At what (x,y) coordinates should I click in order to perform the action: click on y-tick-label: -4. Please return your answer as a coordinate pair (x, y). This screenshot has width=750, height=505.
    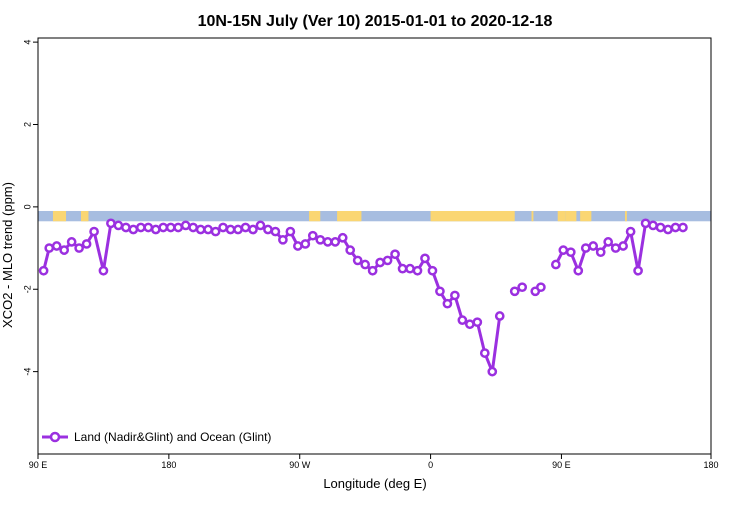
    Looking at the image, I should click on (27, 372).